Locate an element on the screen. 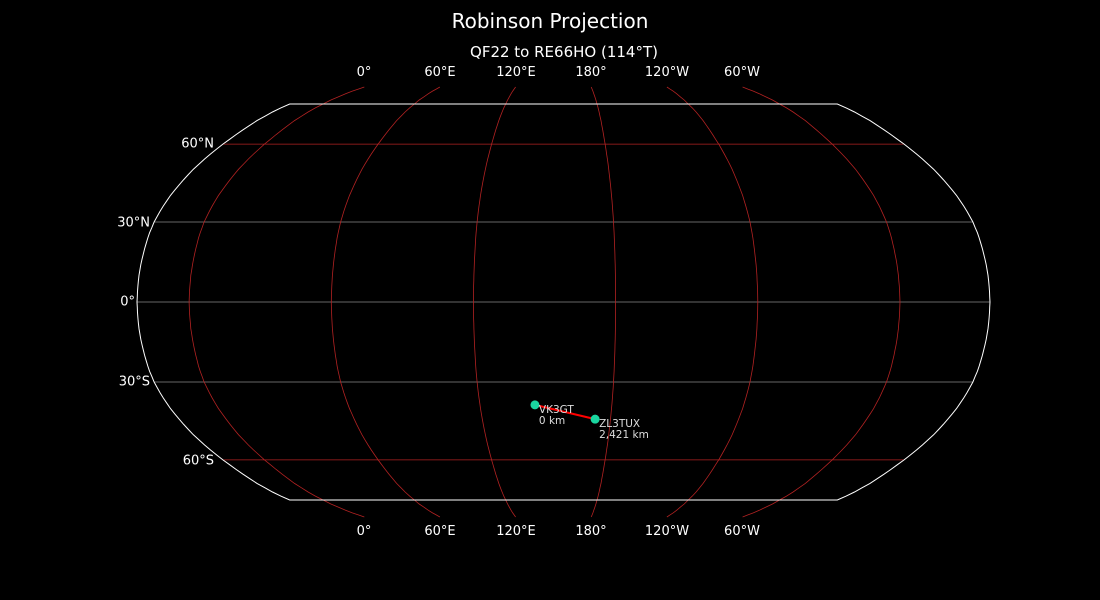 The height and width of the screenshot is (600, 1100). station-callsign: VK3GT is located at coordinates (557, 410).